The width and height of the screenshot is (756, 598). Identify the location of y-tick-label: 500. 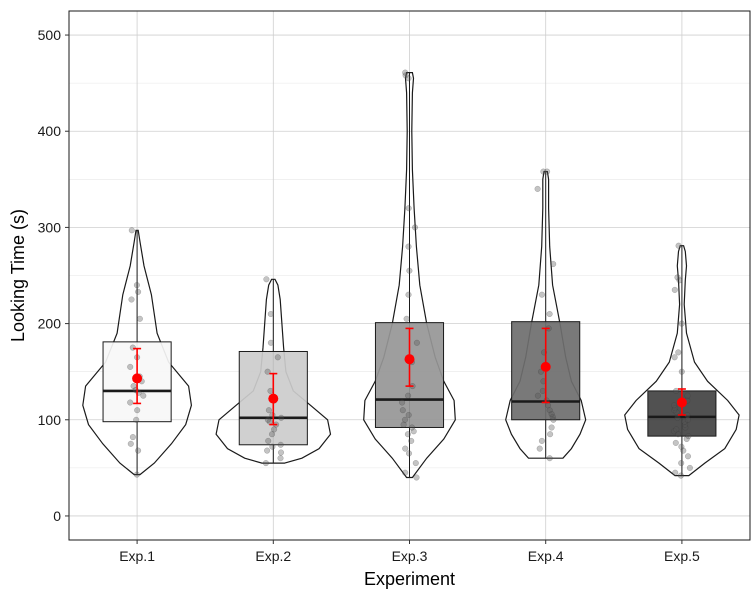
(50, 35).